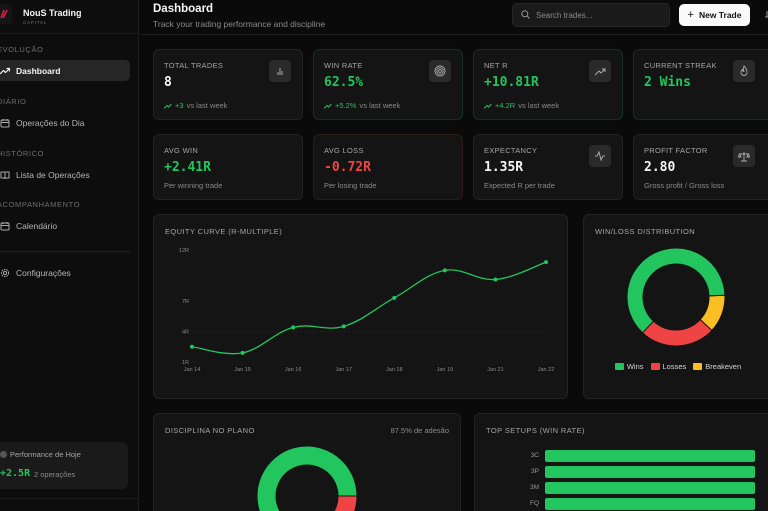 This screenshot has height=511, width=768. I want to click on panel-title: TOP SETUPS (WIN RATE), so click(535, 430).